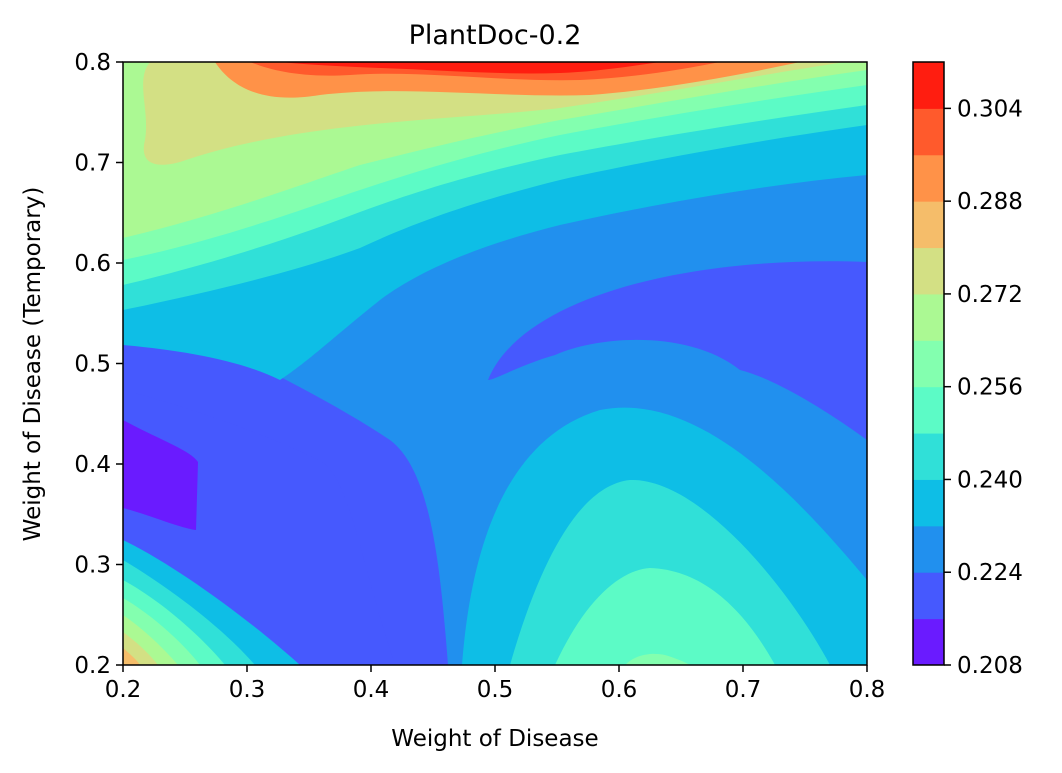 The width and height of the screenshot is (1062, 773). I want to click on y-axis: 0.2 0.3 0.4 0.5 0.6 0.7 0.8, so click(98, 364).